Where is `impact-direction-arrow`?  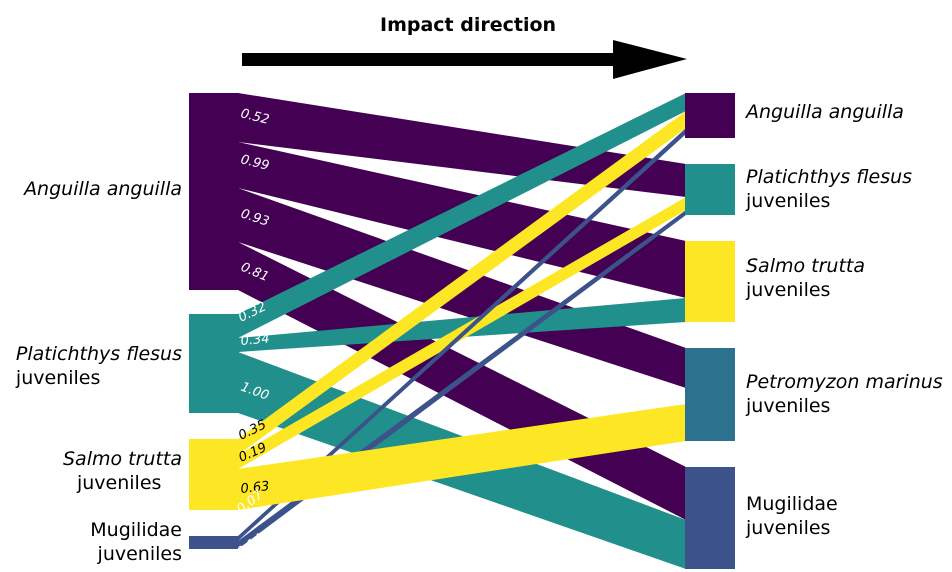
impact-direction-arrow is located at coordinates (464, 59).